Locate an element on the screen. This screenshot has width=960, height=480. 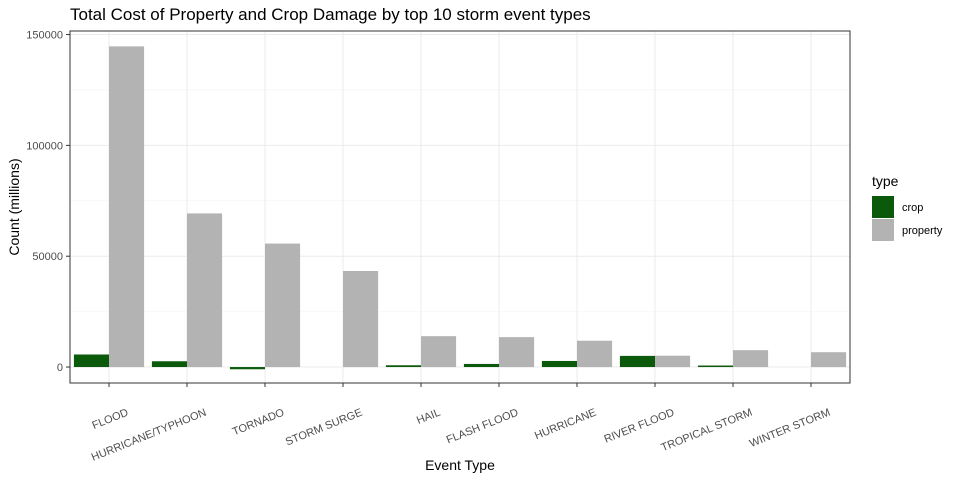
x-tick-label: FLOOD is located at coordinates (110, 419).